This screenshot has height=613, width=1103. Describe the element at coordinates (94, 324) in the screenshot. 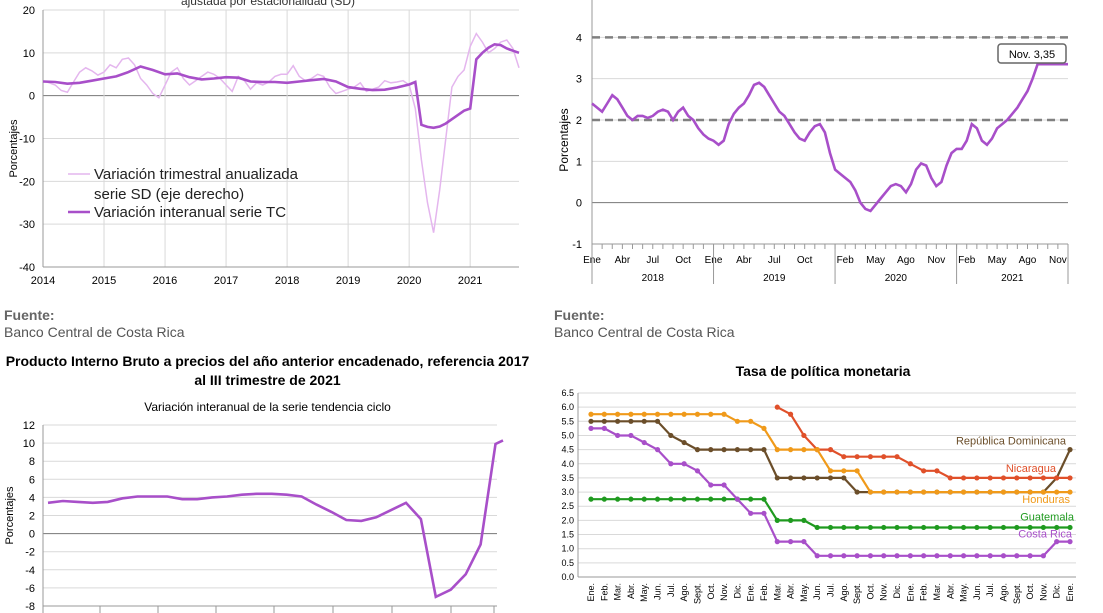

I see `source-block: Fuente: Banco Central de Costa Rica` at that location.